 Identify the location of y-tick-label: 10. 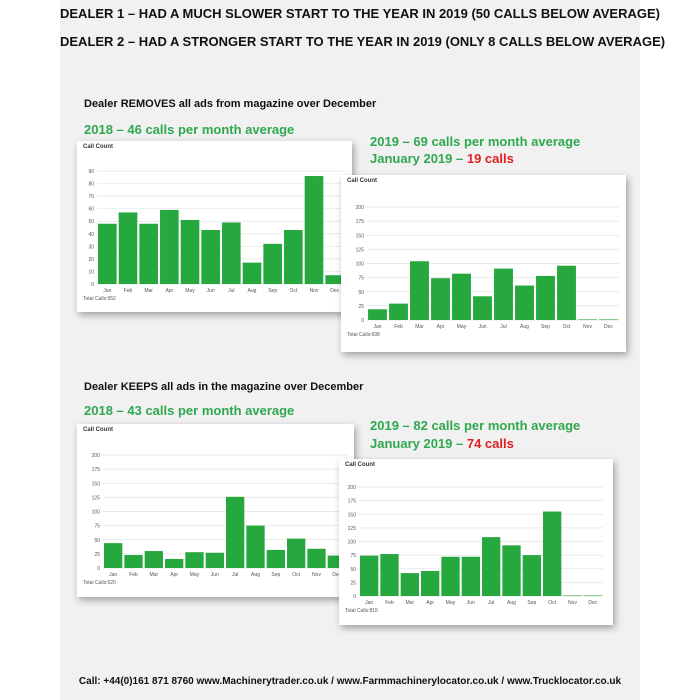
(91, 272).